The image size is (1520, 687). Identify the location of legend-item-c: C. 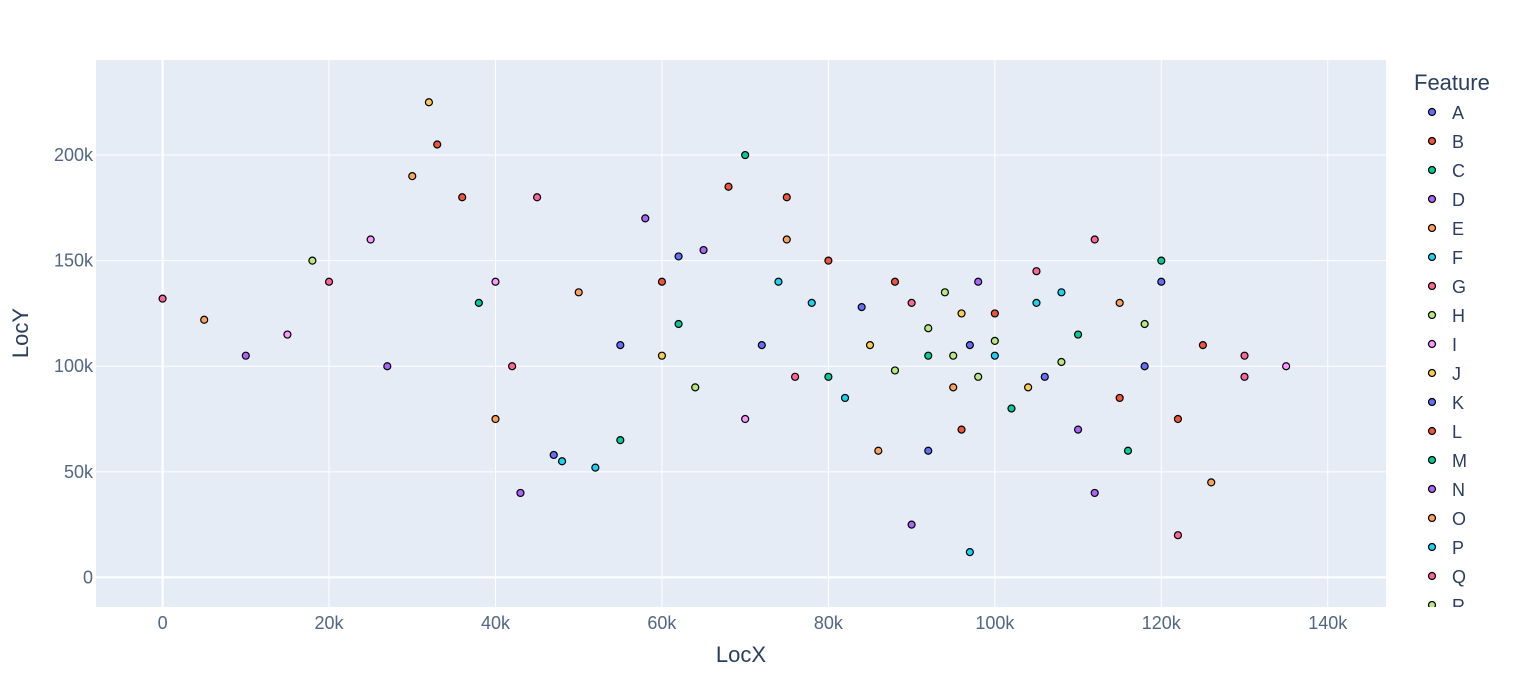
(1446, 171).